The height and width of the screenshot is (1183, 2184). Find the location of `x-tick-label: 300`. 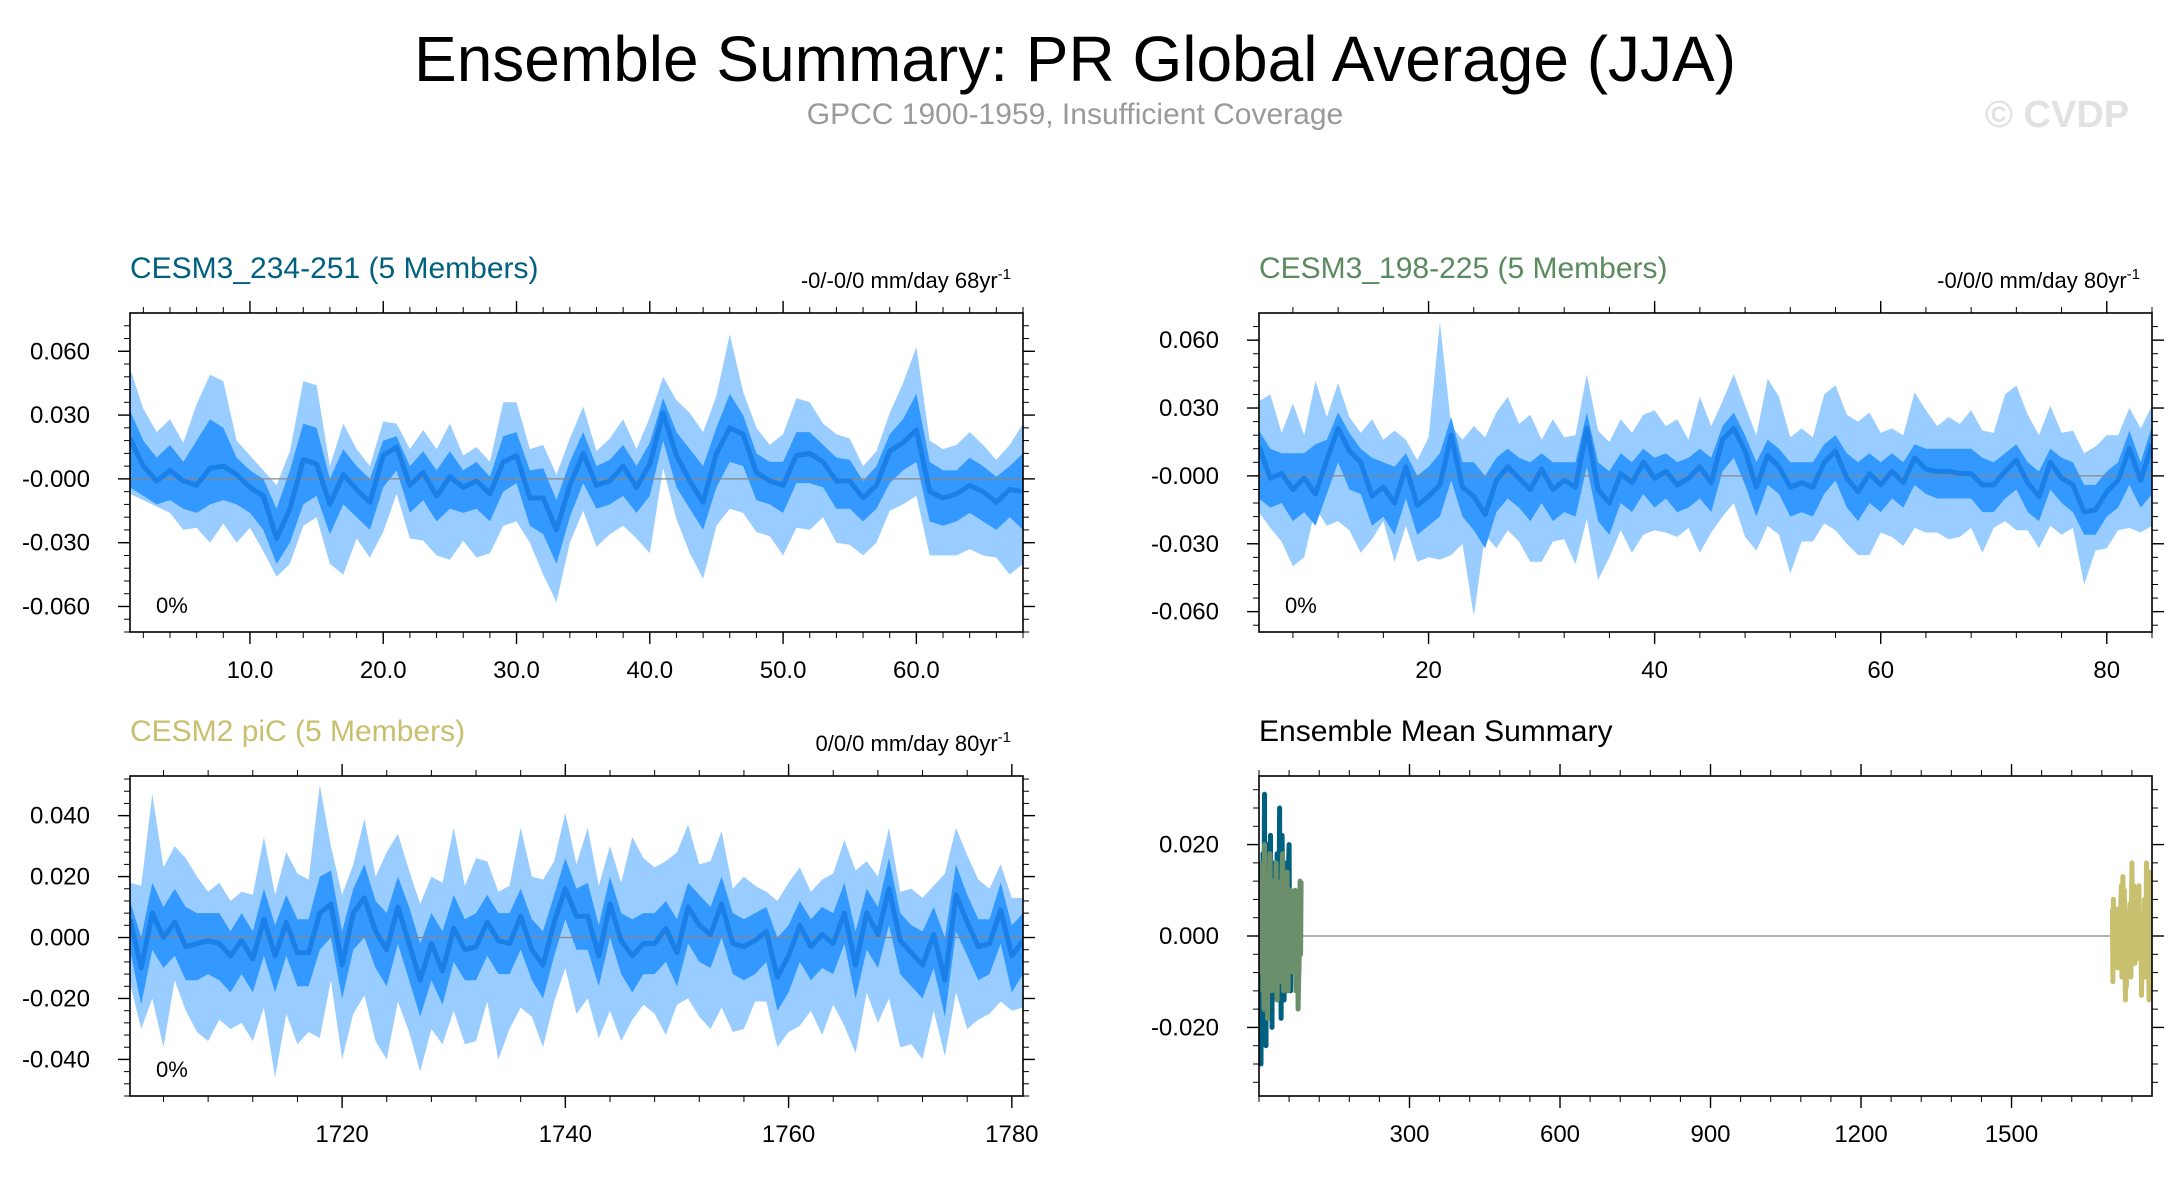

x-tick-label: 300 is located at coordinates (1409, 1134).